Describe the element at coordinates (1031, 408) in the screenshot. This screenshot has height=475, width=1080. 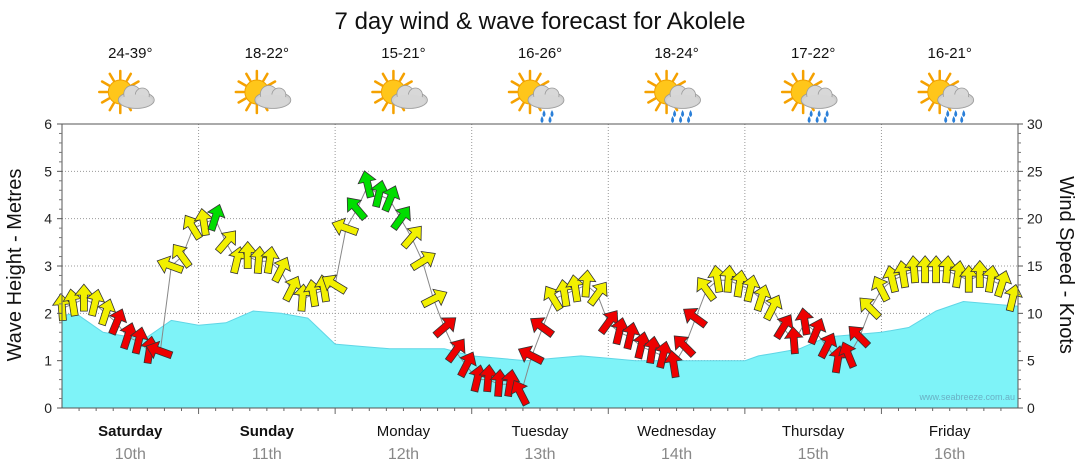
I see `y-right-tick-label: 0` at that location.